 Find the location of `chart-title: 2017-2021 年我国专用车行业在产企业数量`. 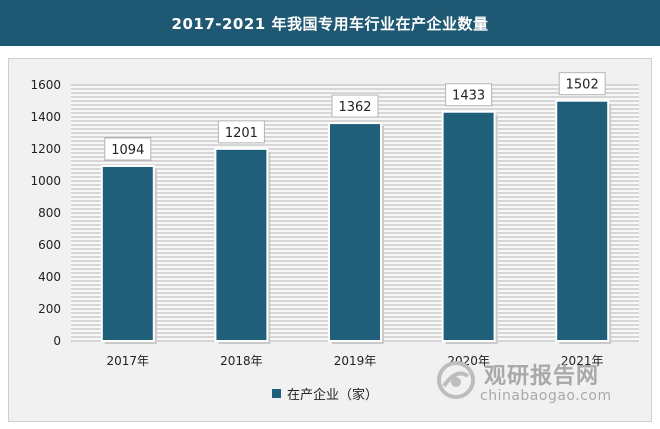

chart-title: 2017-2021 年我国专用车行业在产企业数量 is located at coordinates (330, 23).